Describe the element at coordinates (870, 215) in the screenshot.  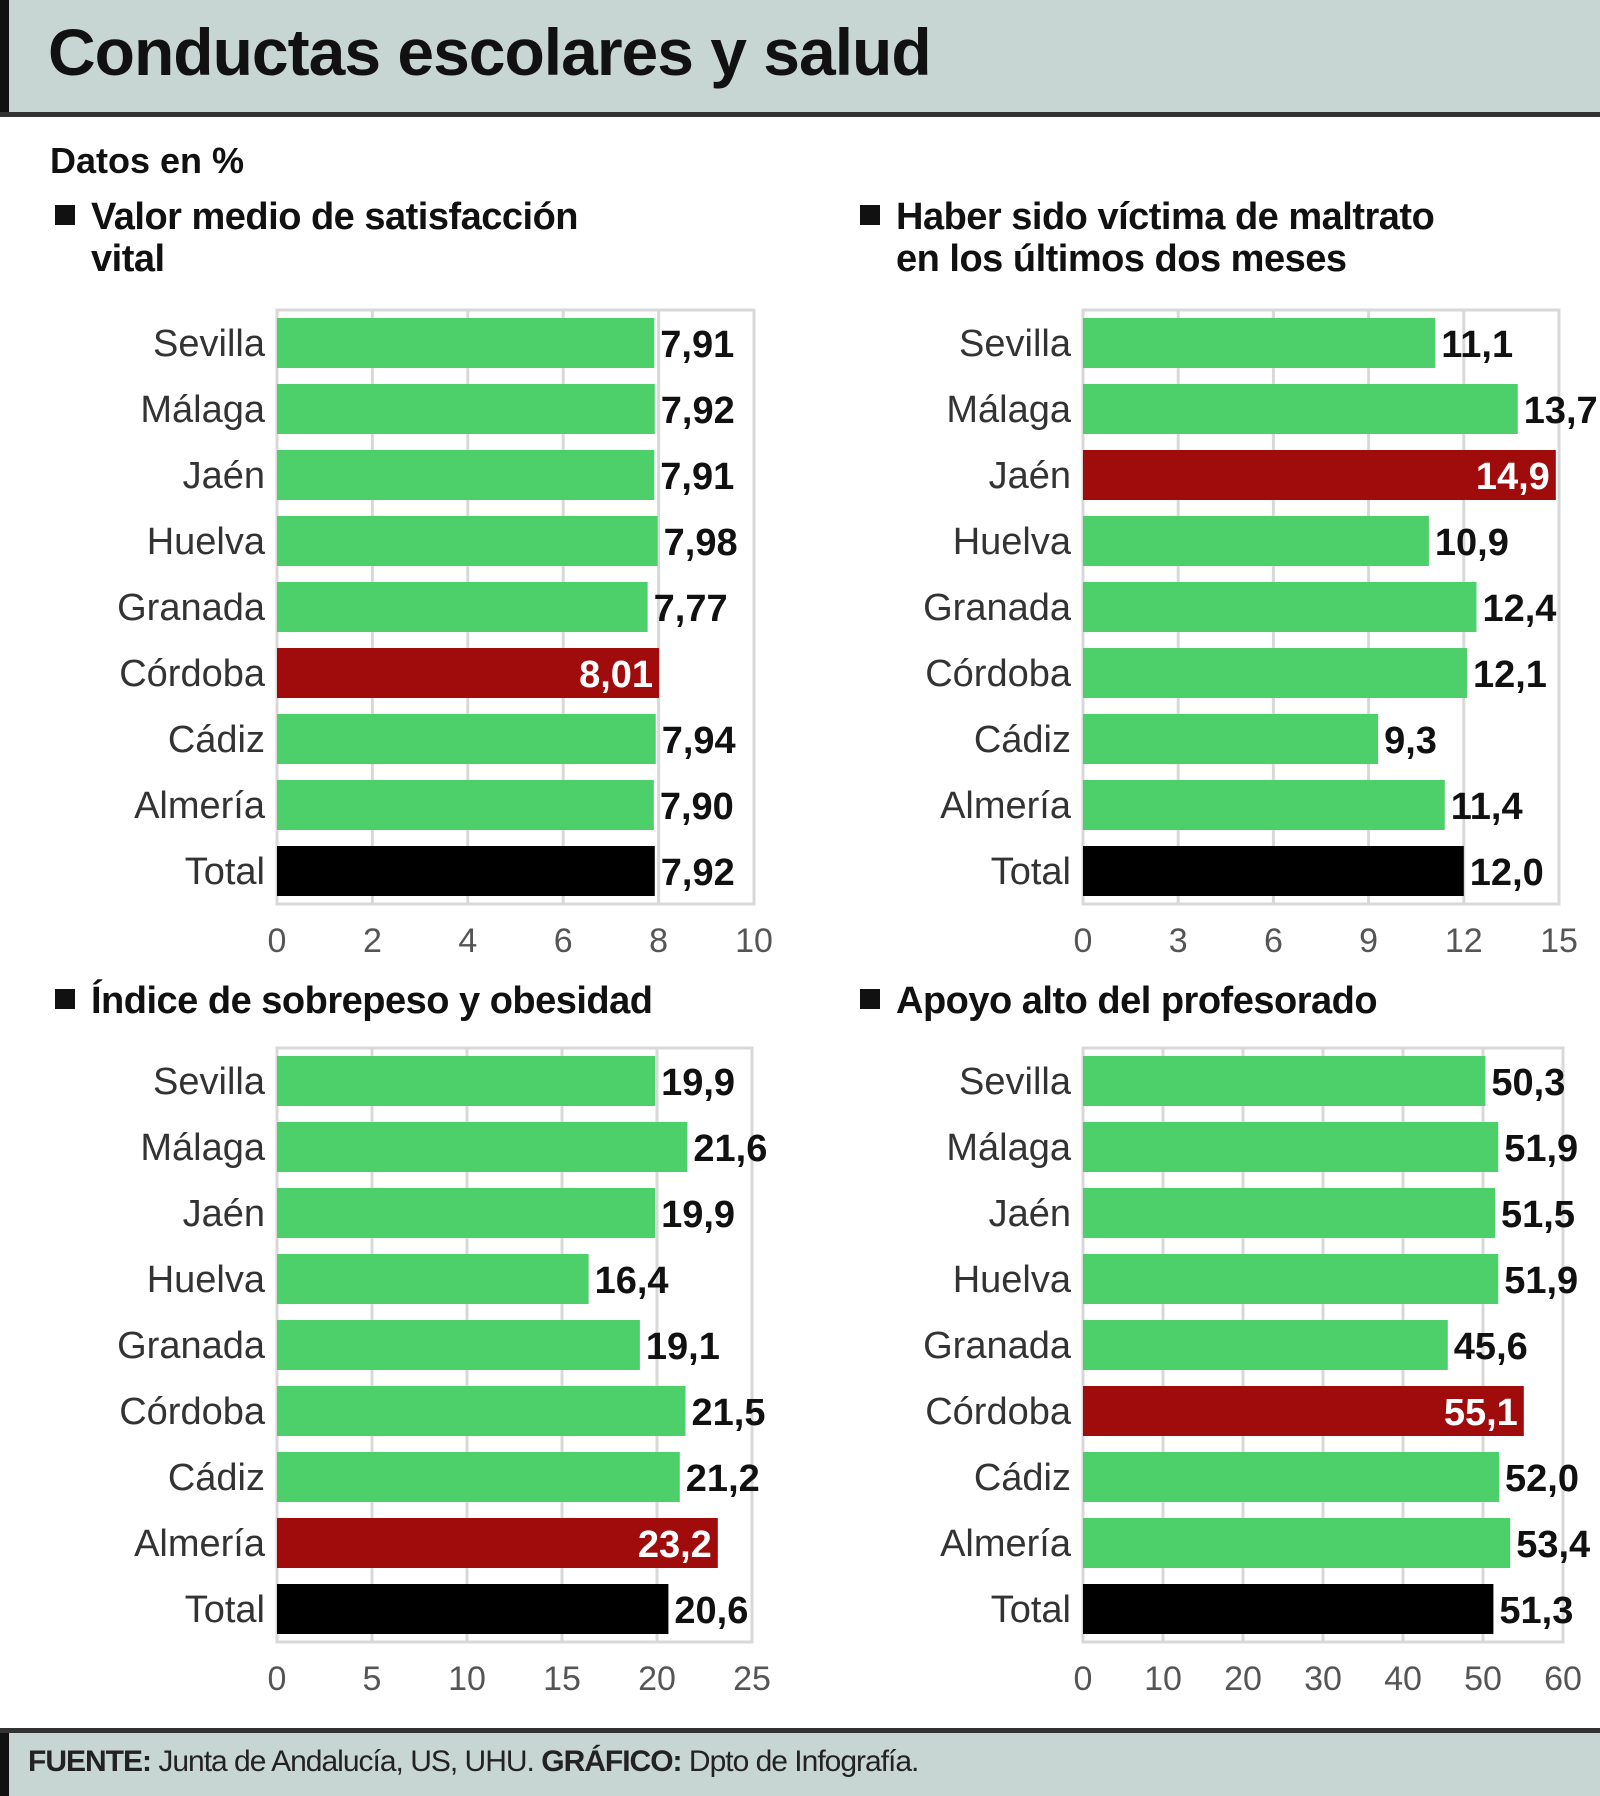
I see `bullet-square-icon` at that location.